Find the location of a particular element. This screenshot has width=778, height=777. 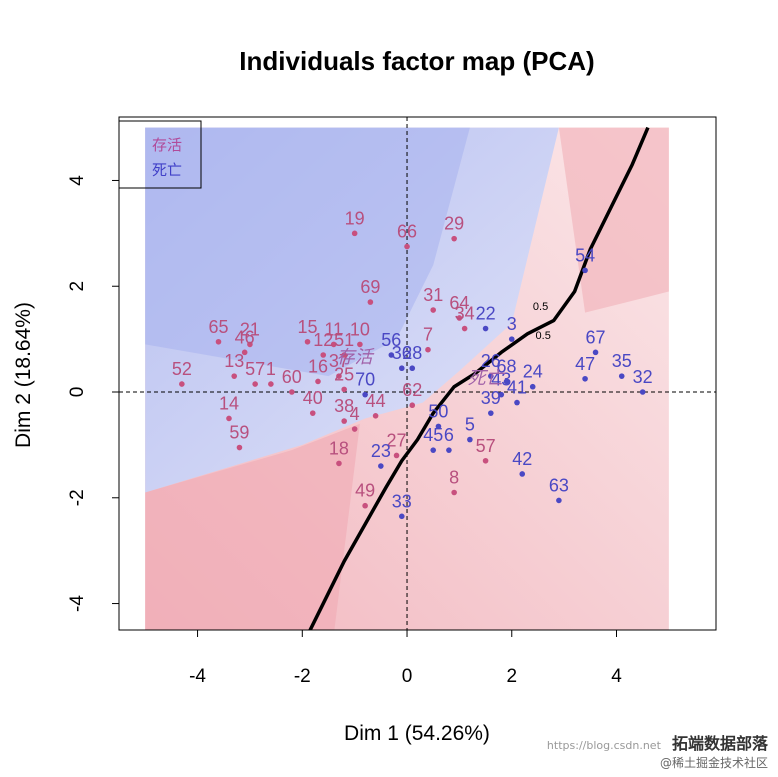

point-label-survived: 49 is located at coordinates (365, 491).